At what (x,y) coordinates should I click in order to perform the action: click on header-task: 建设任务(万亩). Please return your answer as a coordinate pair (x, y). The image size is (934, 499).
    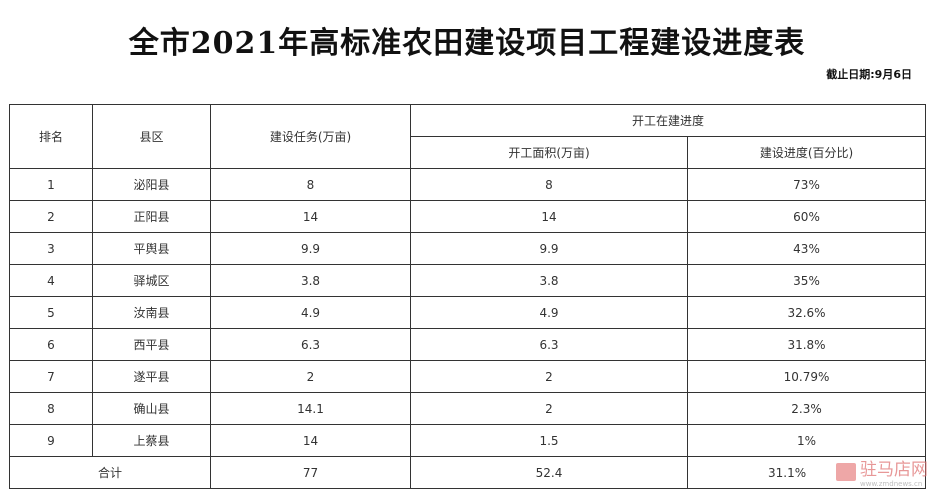
    Looking at the image, I should click on (310, 136).